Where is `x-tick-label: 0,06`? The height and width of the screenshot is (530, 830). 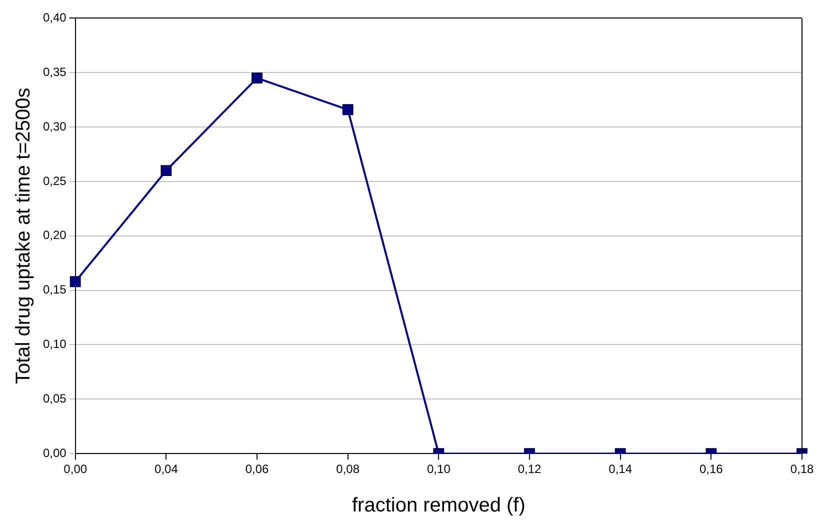
x-tick-label: 0,06 is located at coordinates (257, 469).